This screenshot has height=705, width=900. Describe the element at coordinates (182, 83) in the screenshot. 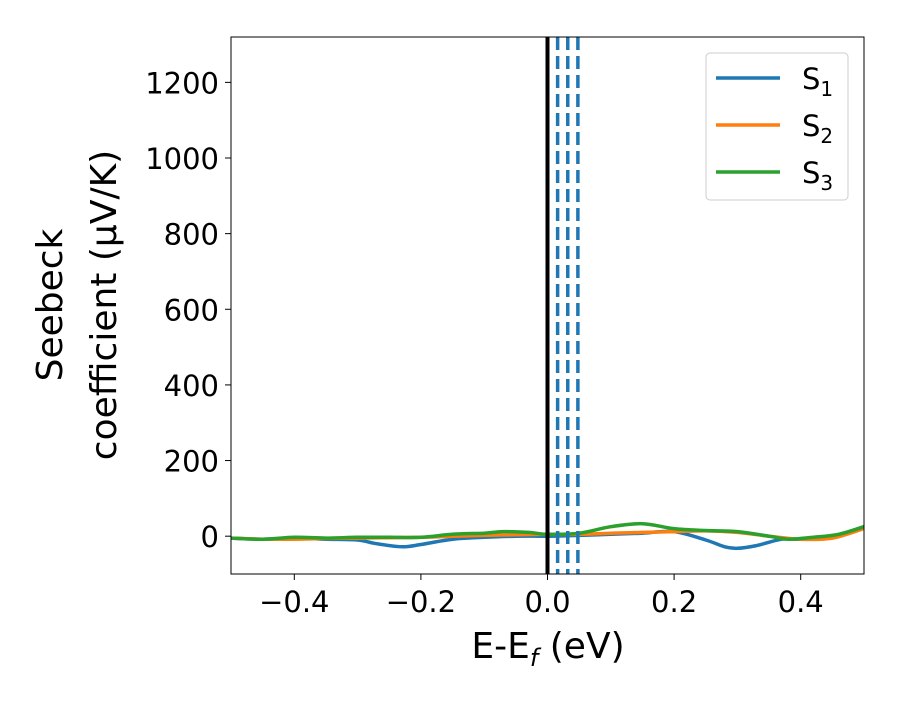

I see `y-tick-label: 1200` at that location.